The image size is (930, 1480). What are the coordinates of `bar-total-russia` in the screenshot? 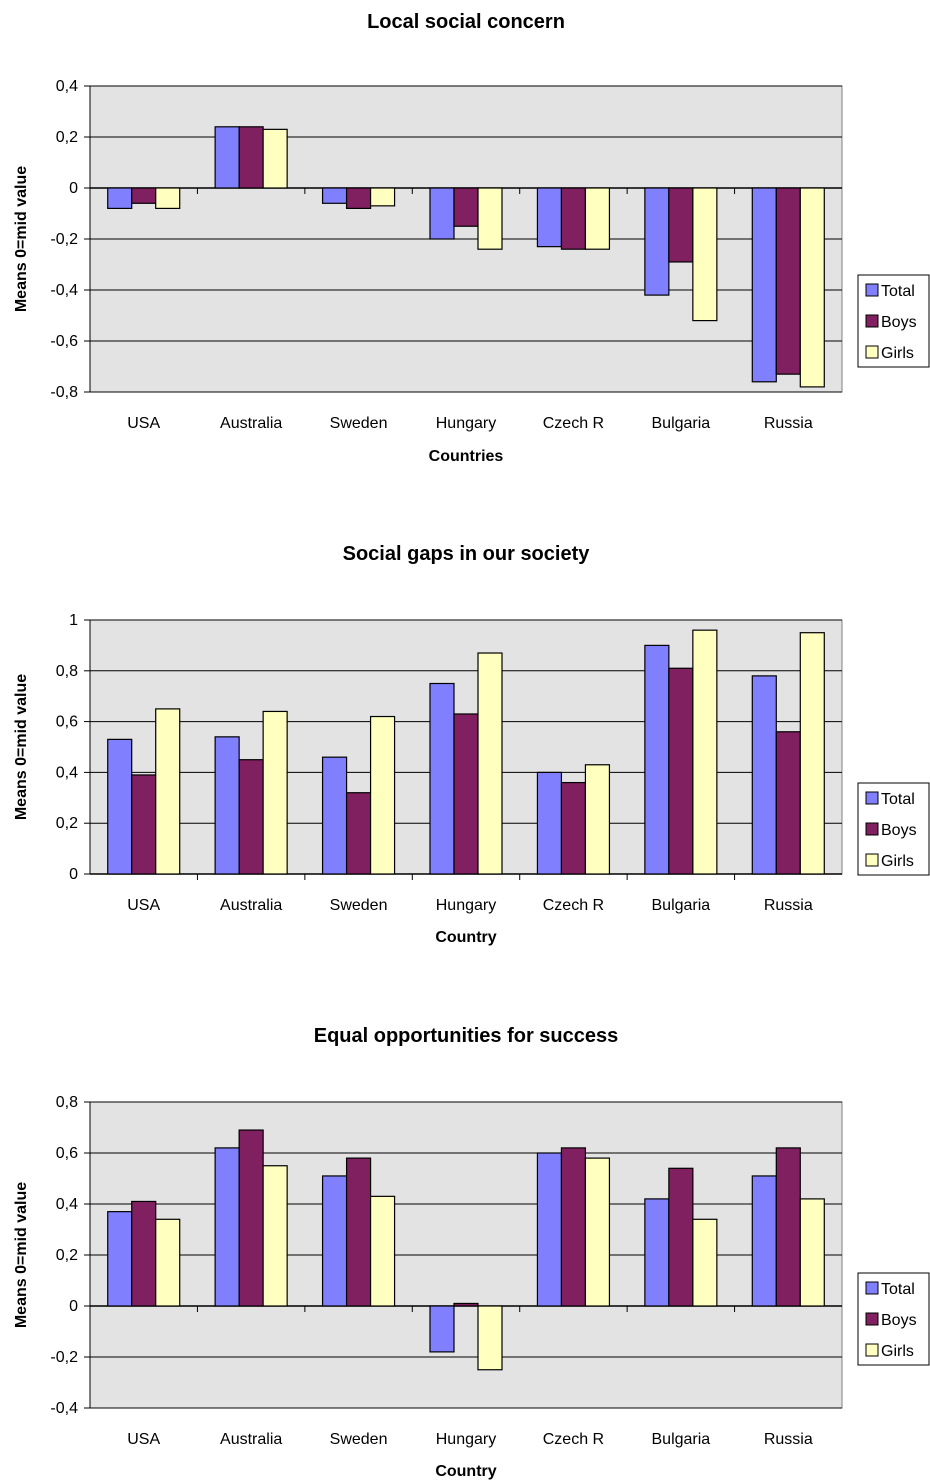 It's located at (764, 285).